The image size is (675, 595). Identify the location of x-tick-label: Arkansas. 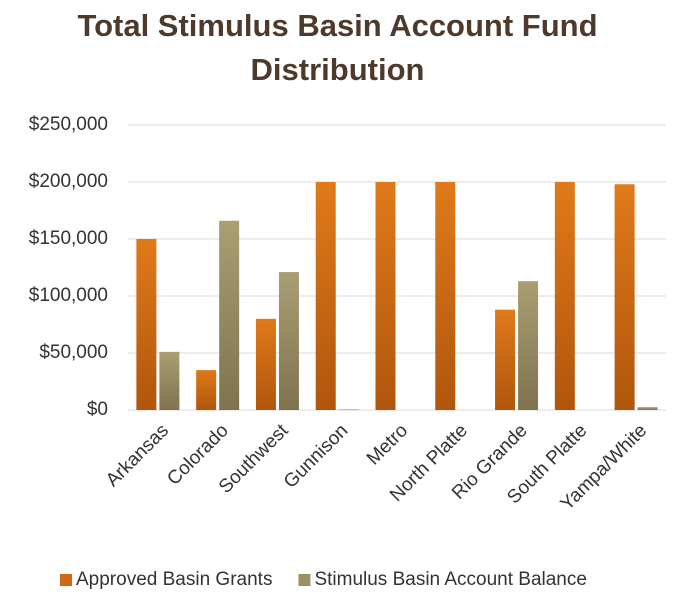
(137, 455).